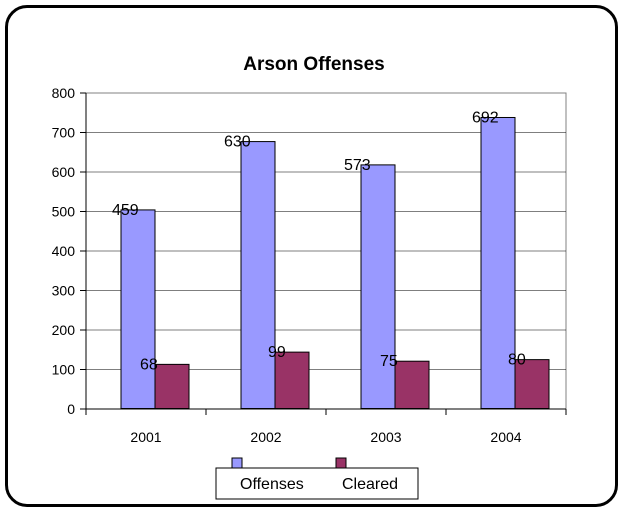 This screenshot has height=515, width=627. I want to click on bar-offenses-2001, so click(138, 309).